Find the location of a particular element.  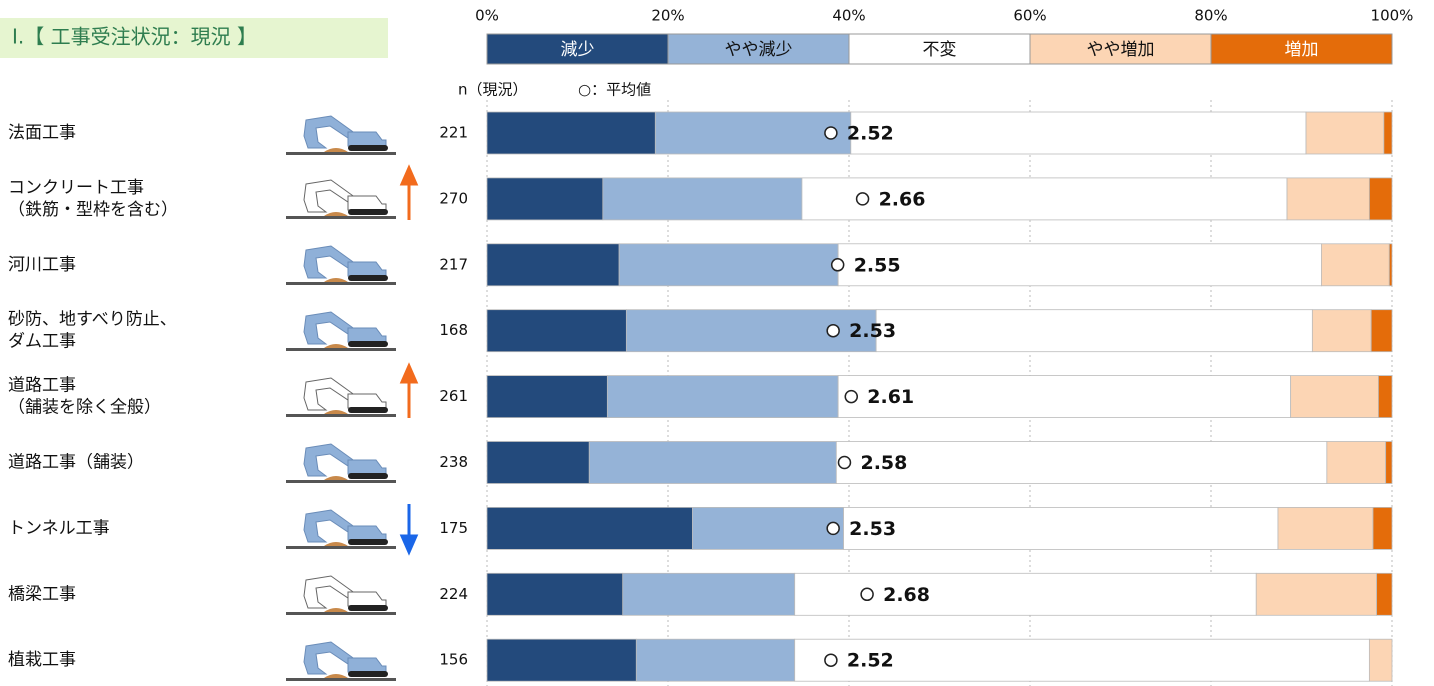

category-label: （鉄筋・型枠を含む） is located at coordinates (93, 210).